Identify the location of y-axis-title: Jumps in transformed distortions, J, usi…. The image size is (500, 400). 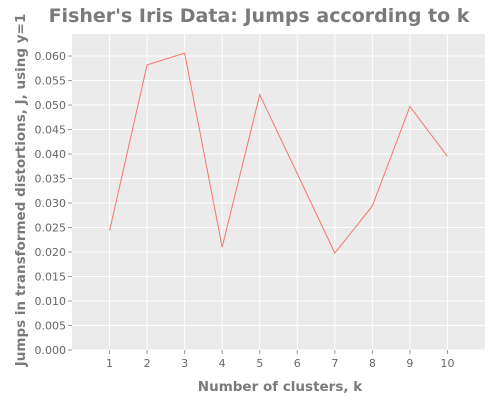
(21, 190).